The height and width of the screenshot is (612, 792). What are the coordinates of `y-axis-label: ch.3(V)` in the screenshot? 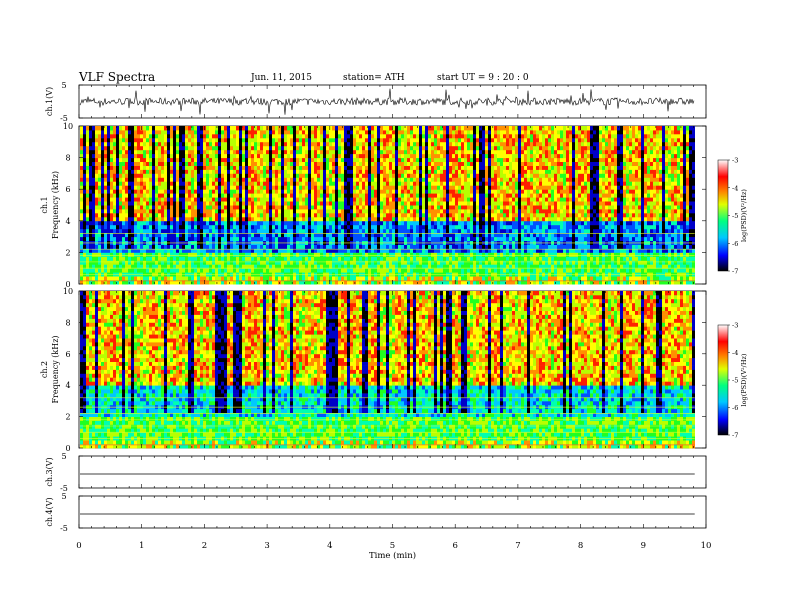 It's located at (49, 471).